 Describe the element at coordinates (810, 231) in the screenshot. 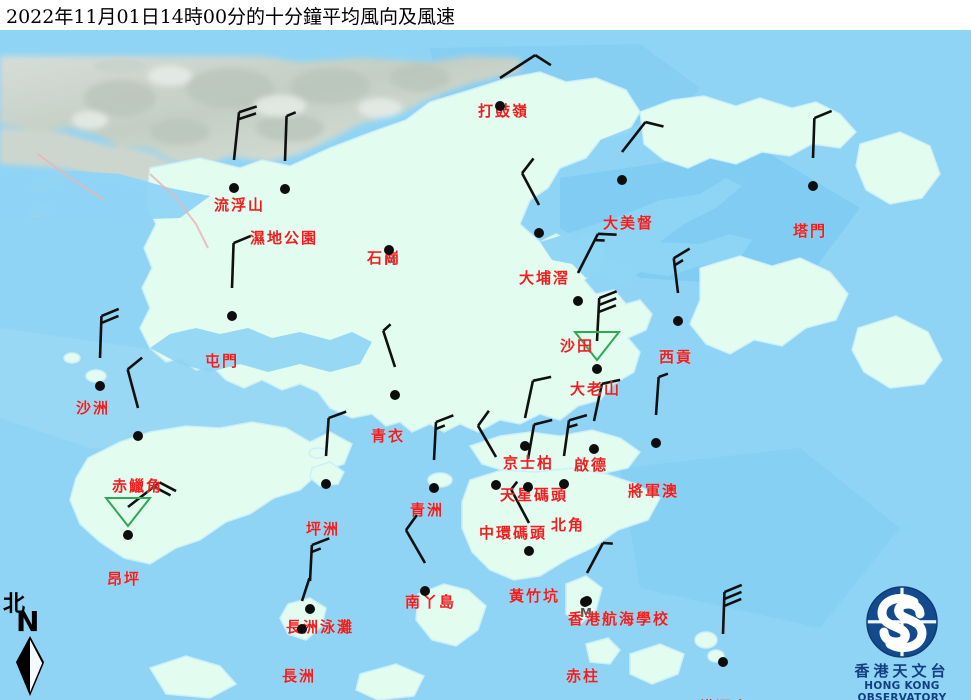

I see `station-label-6: 塔門` at that location.